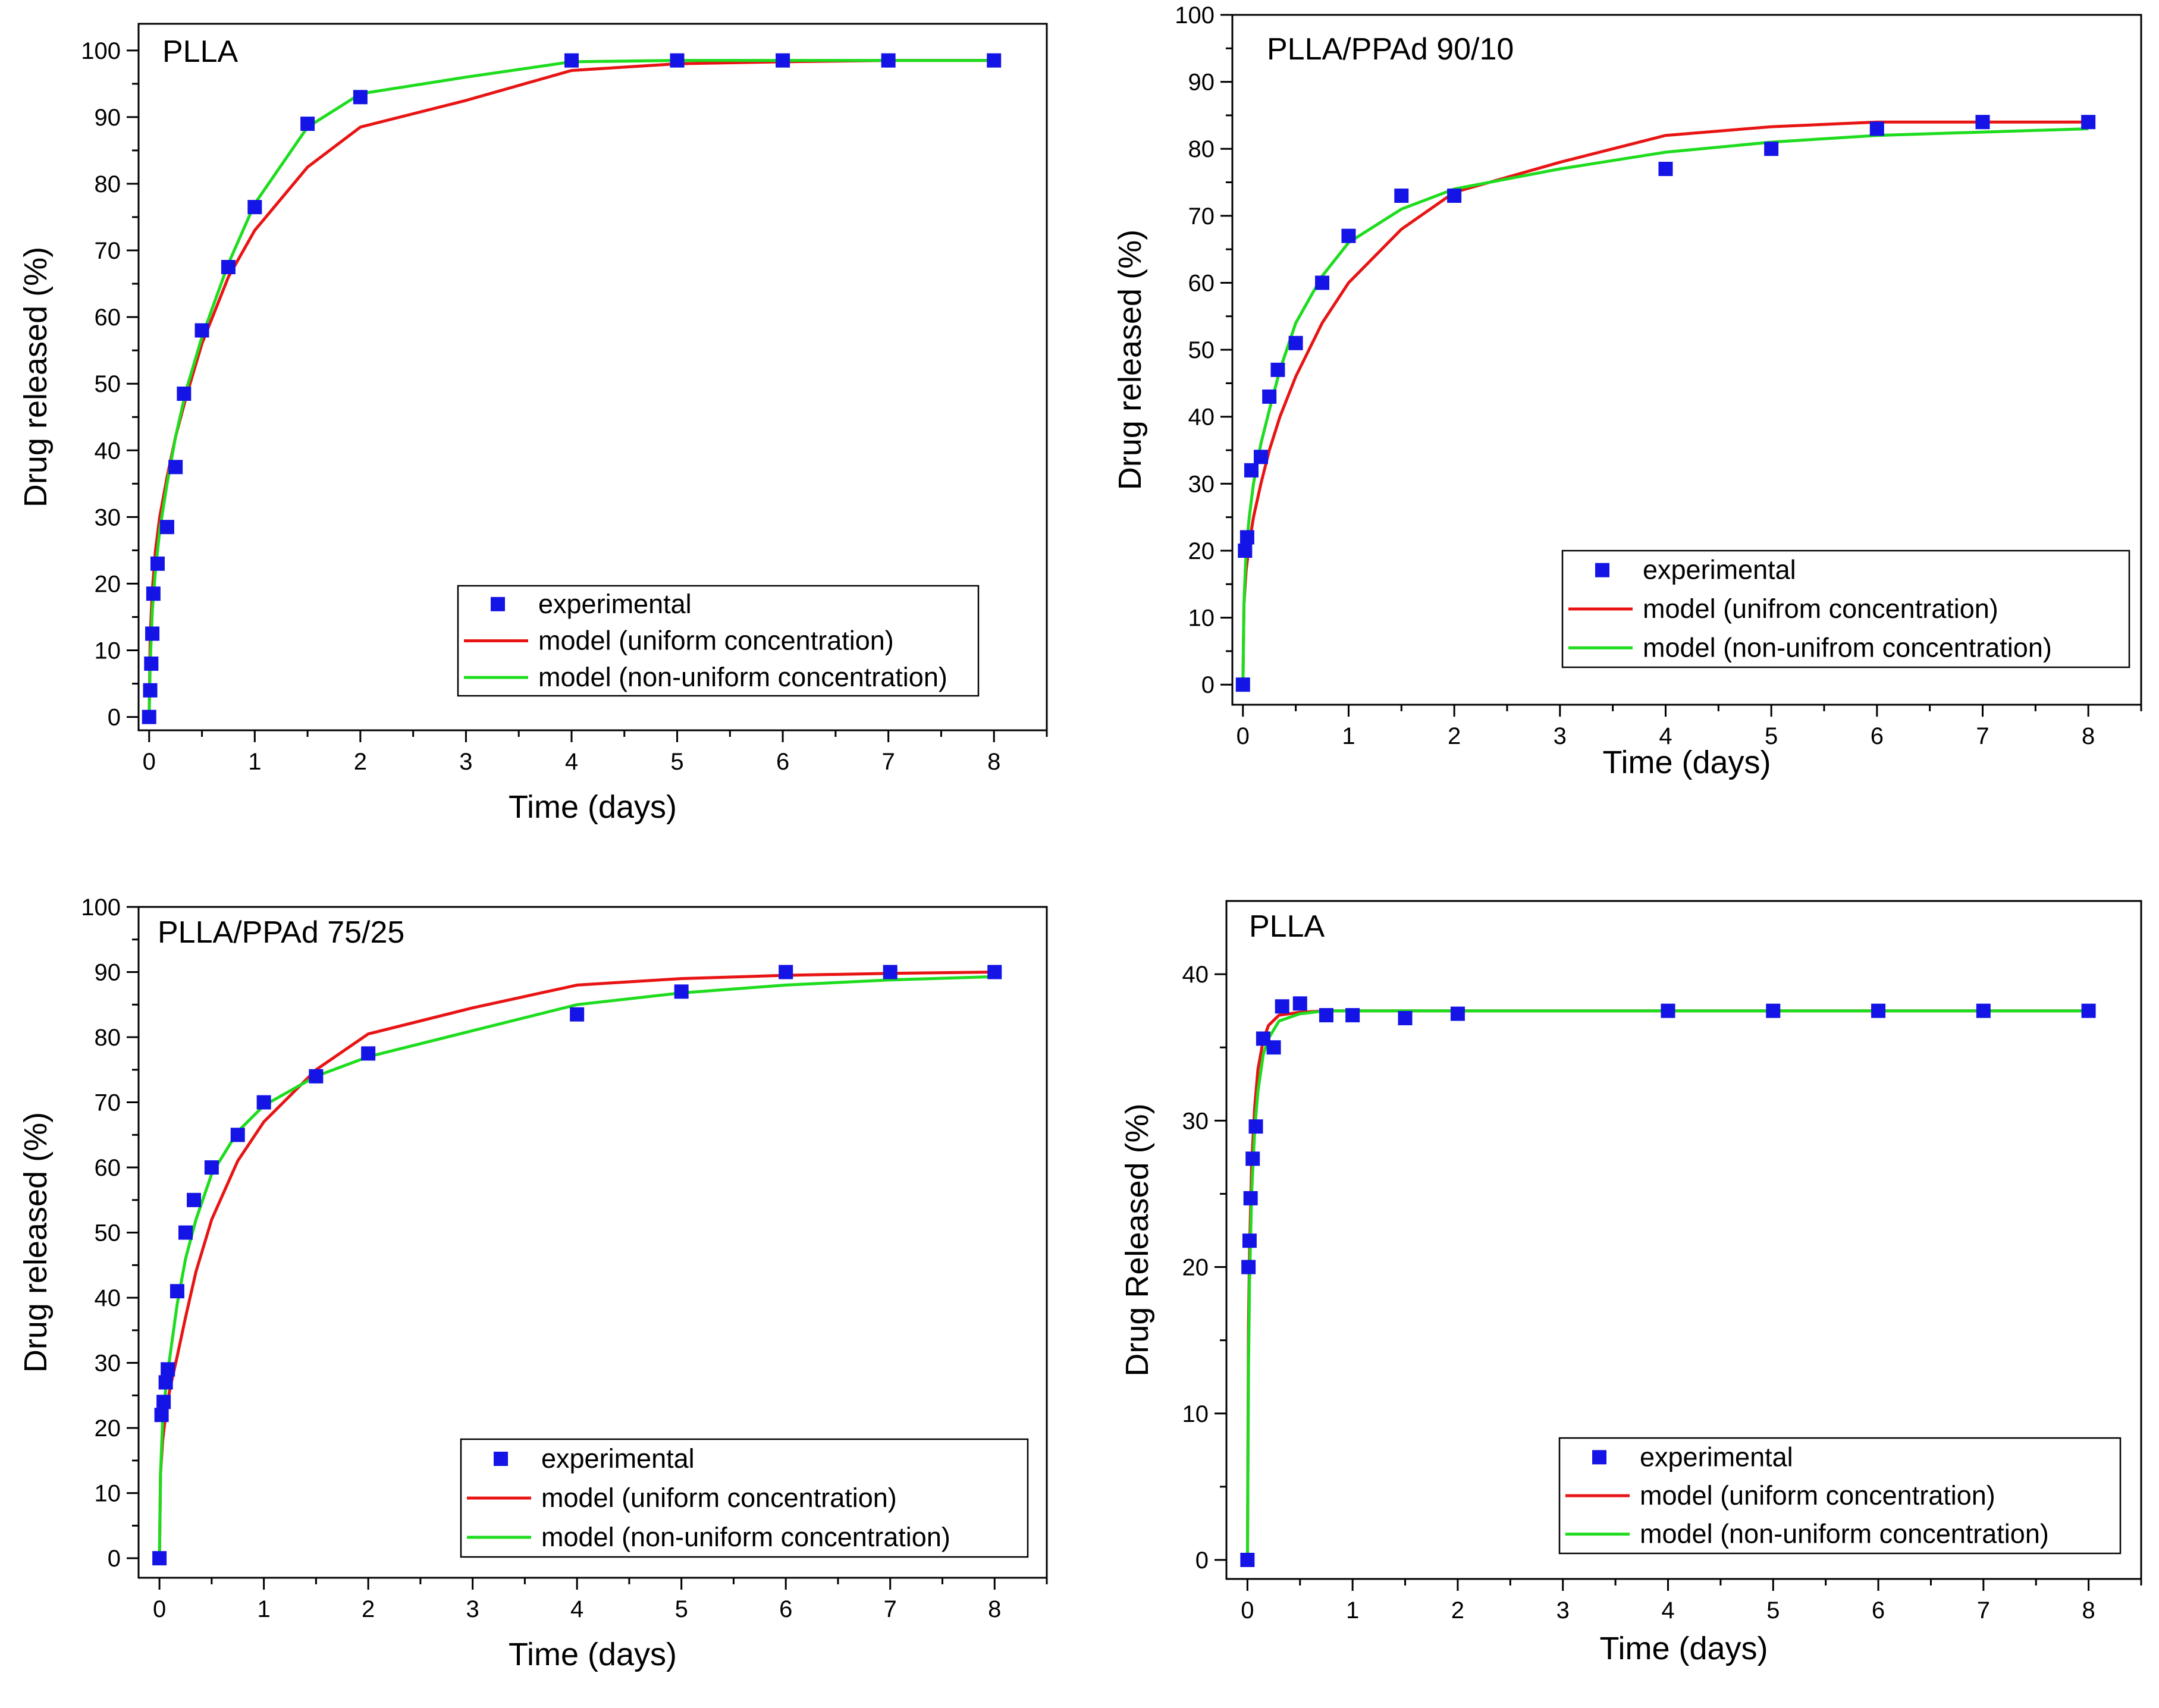 Image resolution: width=2159 pixels, height=1708 pixels. What do you see at coordinates (1847, 647) in the screenshot?
I see `legend-label: model (non-unifrom concentration)` at bounding box center [1847, 647].